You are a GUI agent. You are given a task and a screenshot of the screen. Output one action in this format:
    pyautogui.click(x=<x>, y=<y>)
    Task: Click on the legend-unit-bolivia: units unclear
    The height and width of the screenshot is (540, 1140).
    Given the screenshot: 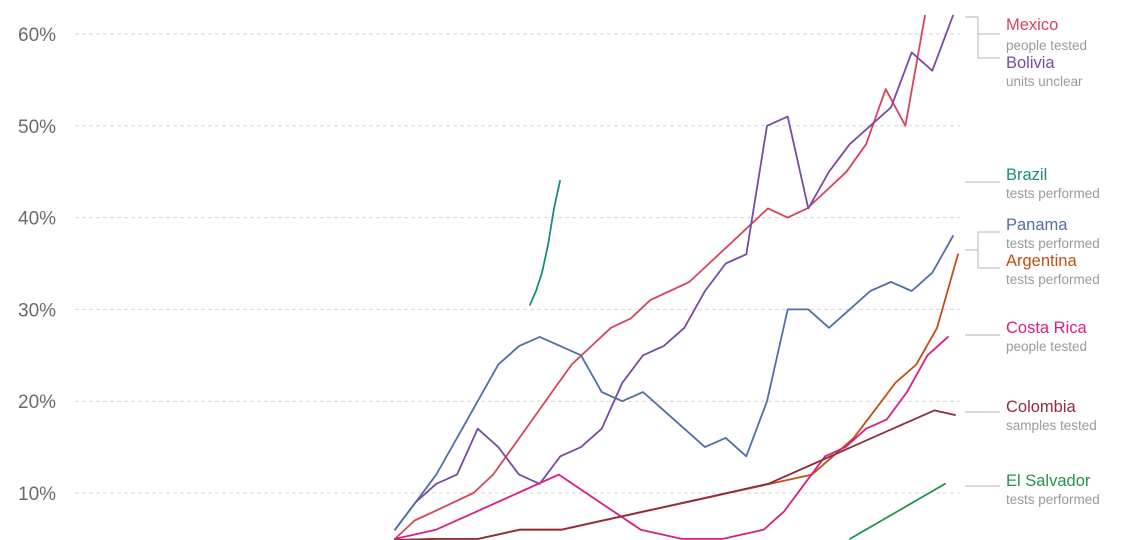 What is the action you would take?
    pyautogui.click(x=1044, y=81)
    